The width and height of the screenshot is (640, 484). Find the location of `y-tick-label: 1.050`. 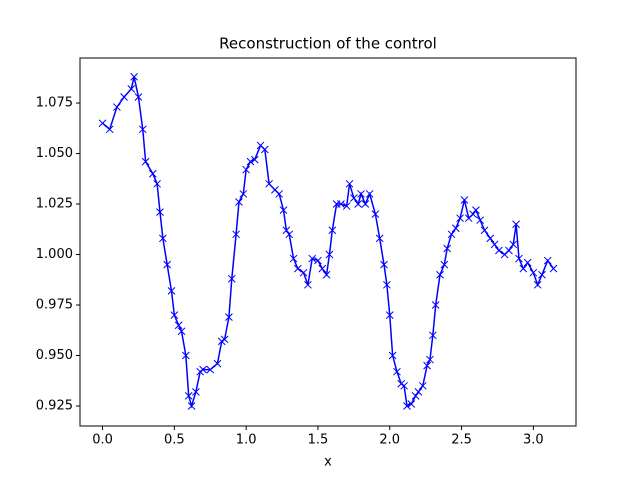

y-tick-label: 1.050 is located at coordinates (54, 153).